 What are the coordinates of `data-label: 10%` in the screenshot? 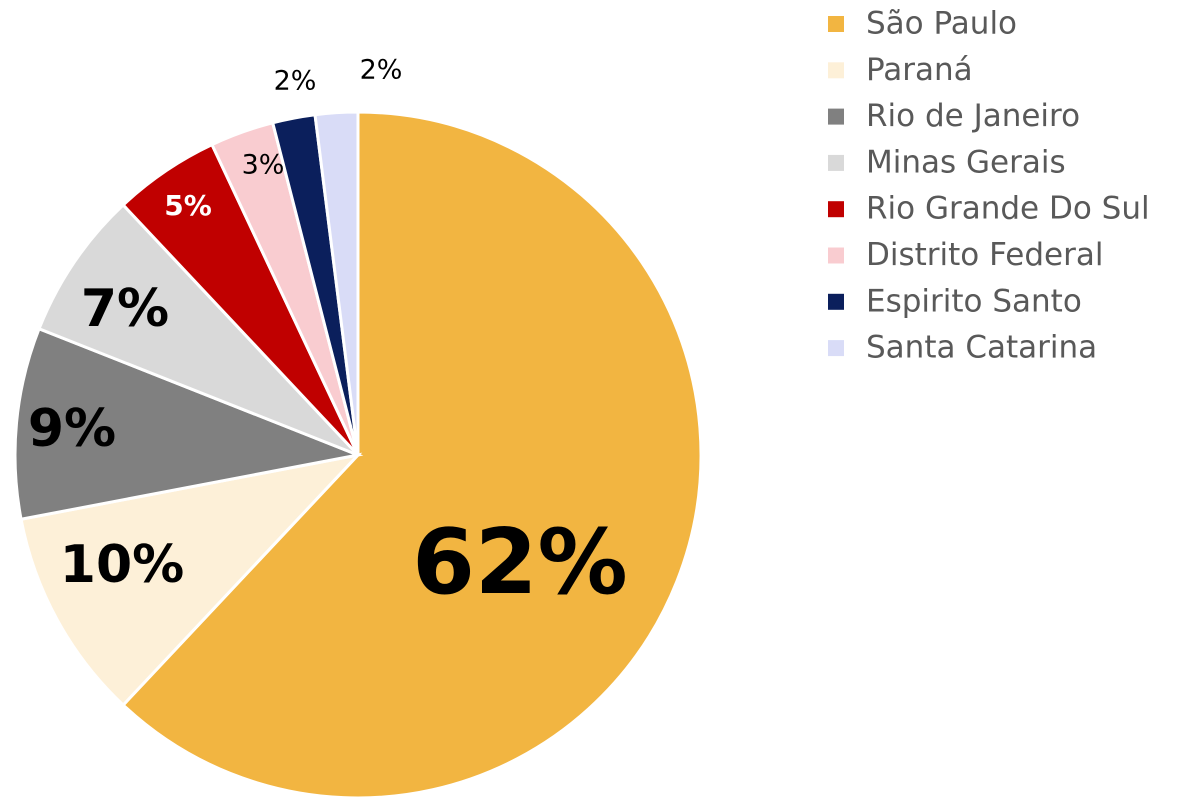 It's located at (122, 565).